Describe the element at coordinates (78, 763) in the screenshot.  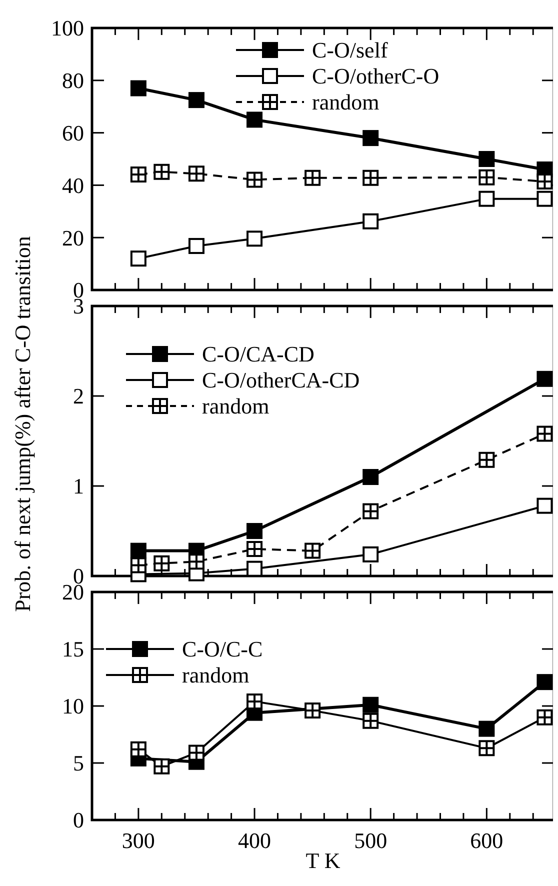
I see `y-tick-label: 5` at that location.